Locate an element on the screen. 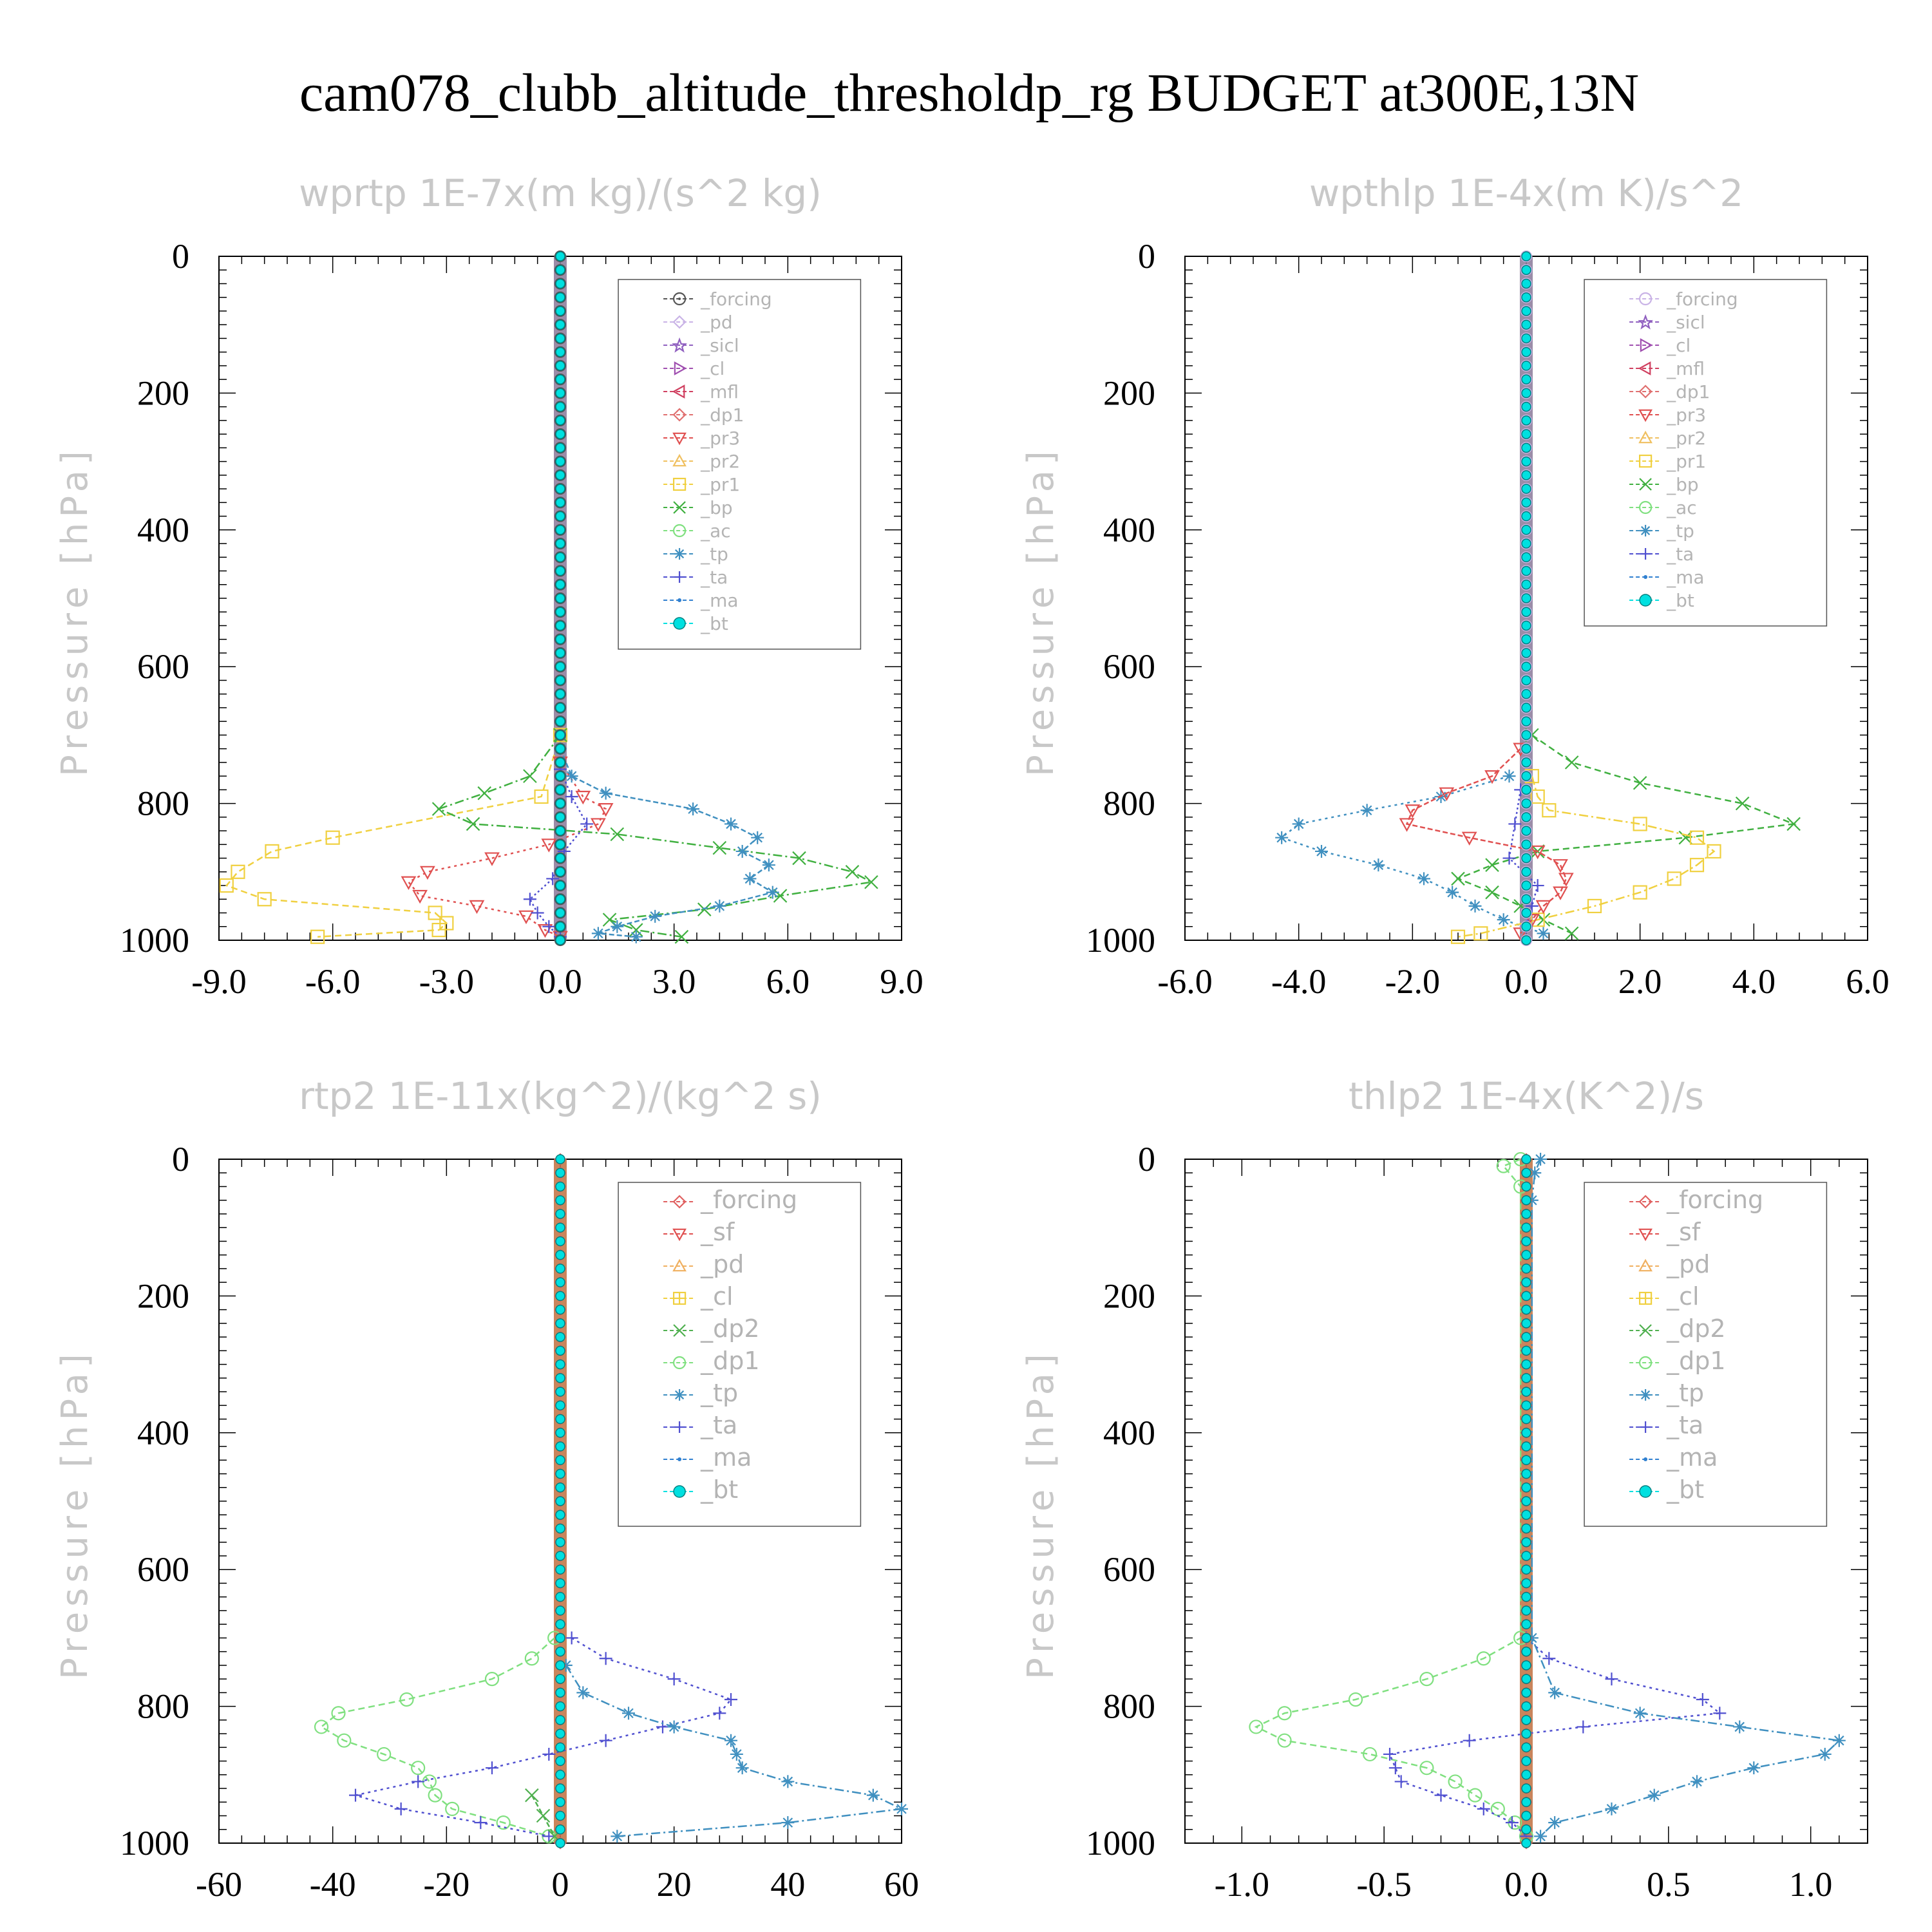 This screenshot has height=1932, width=1932. x-tick-label: -9.0 is located at coordinates (218, 981).